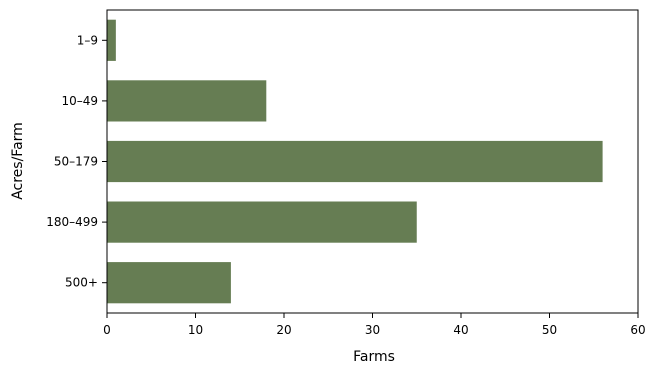 This screenshot has width=647, height=368. What do you see at coordinates (79, 101) in the screenshot?
I see `y-tick-label: 10–49` at bounding box center [79, 101].